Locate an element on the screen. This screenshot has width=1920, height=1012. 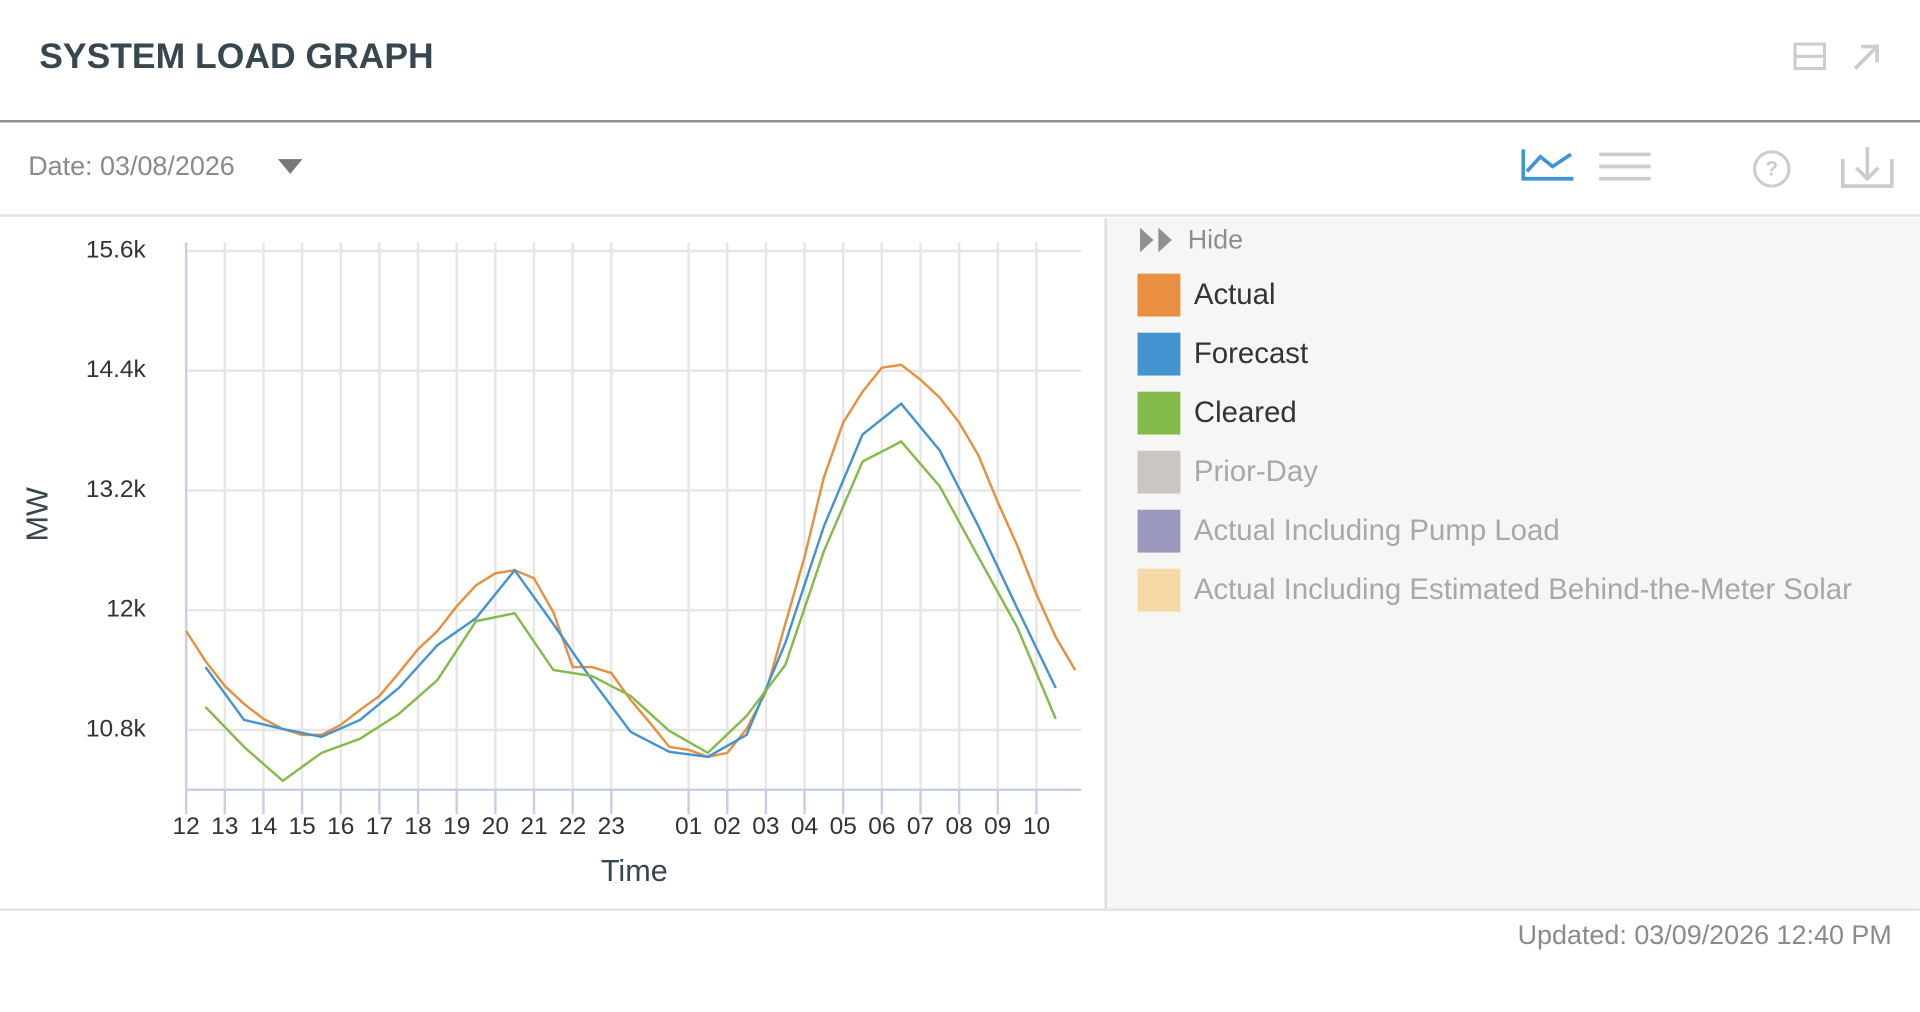
y-tick-label: 10.8k is located at coordinates (116, 728).